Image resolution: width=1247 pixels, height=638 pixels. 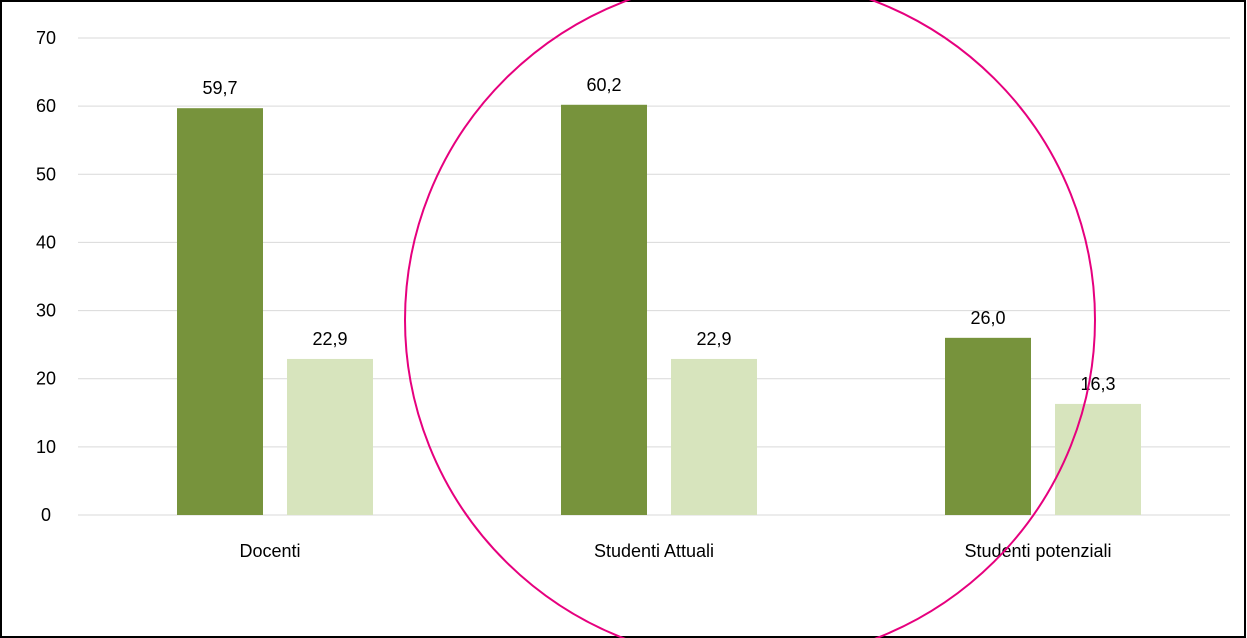 I want to click on data-label: 26,0, so click(x=987, y=318).